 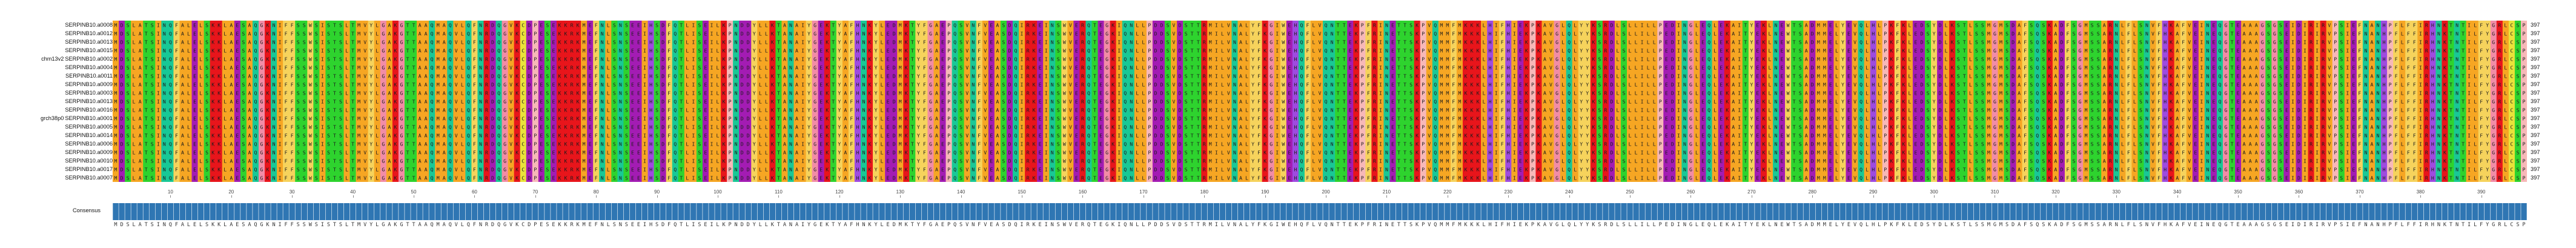 What do you see at coordinates (89, 143) in the screenshot?
I see `sequence-name: SERPINB10.a0006` at bounding box center [89, 143].